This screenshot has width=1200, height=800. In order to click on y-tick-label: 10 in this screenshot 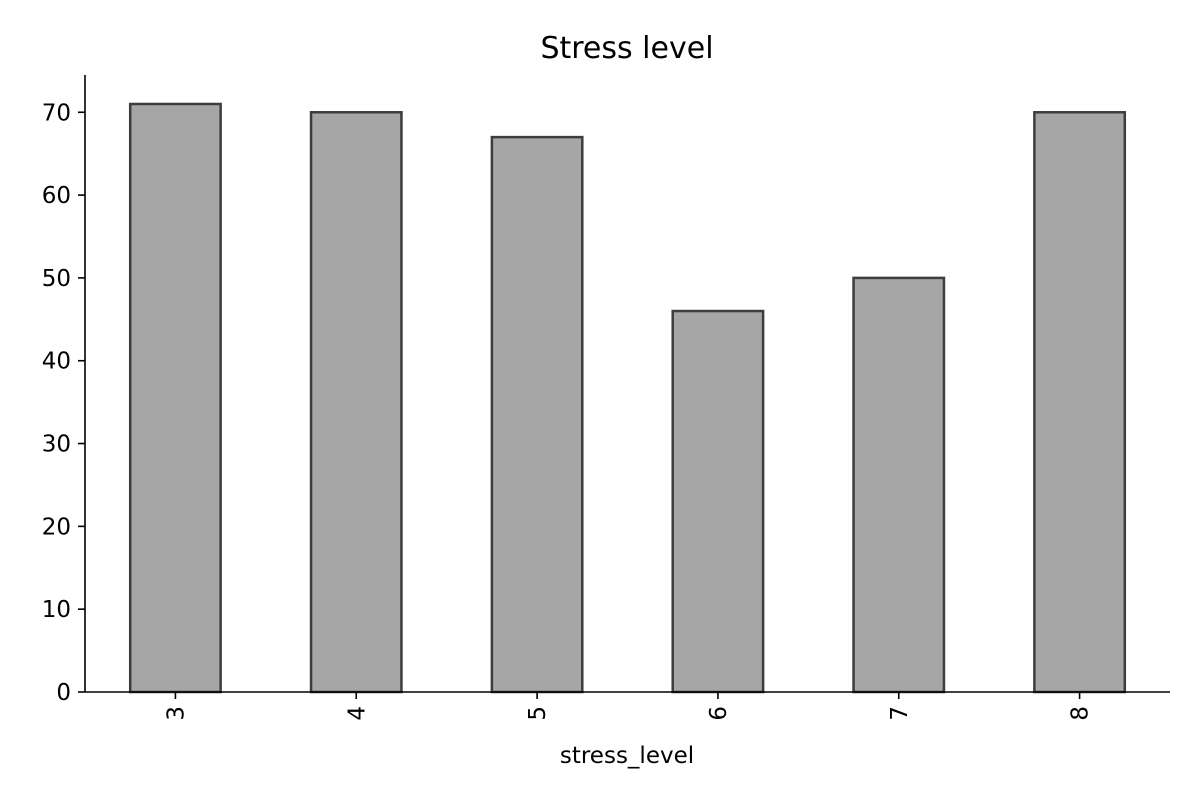, I will do `click(56, 610)`.